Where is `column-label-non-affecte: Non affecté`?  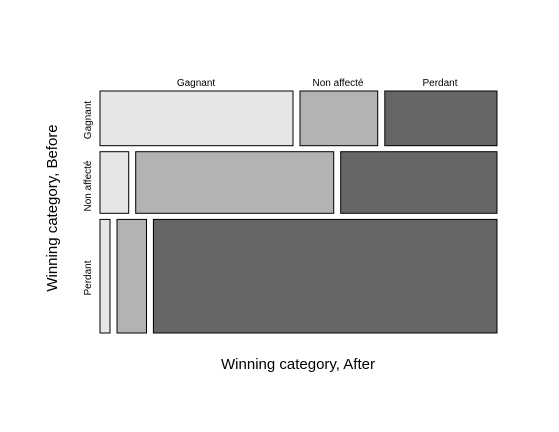
column-label-non-affecte: Non affecté is located at coordinates (338, 83).